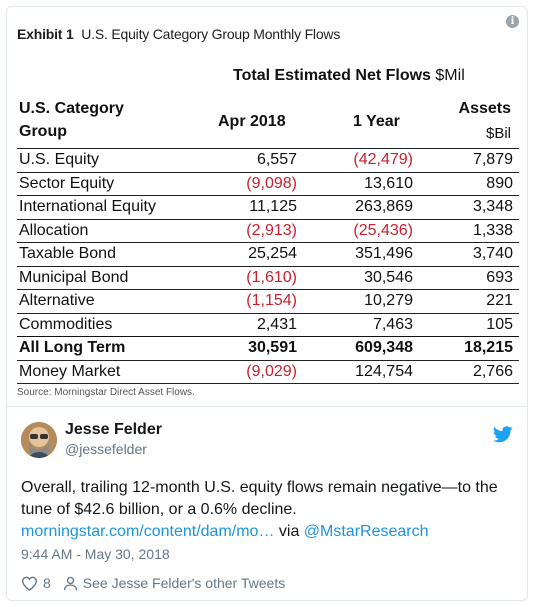  I want to click on table-row: All Long Term 30,591 609,348 18,215, so click(268, 348).